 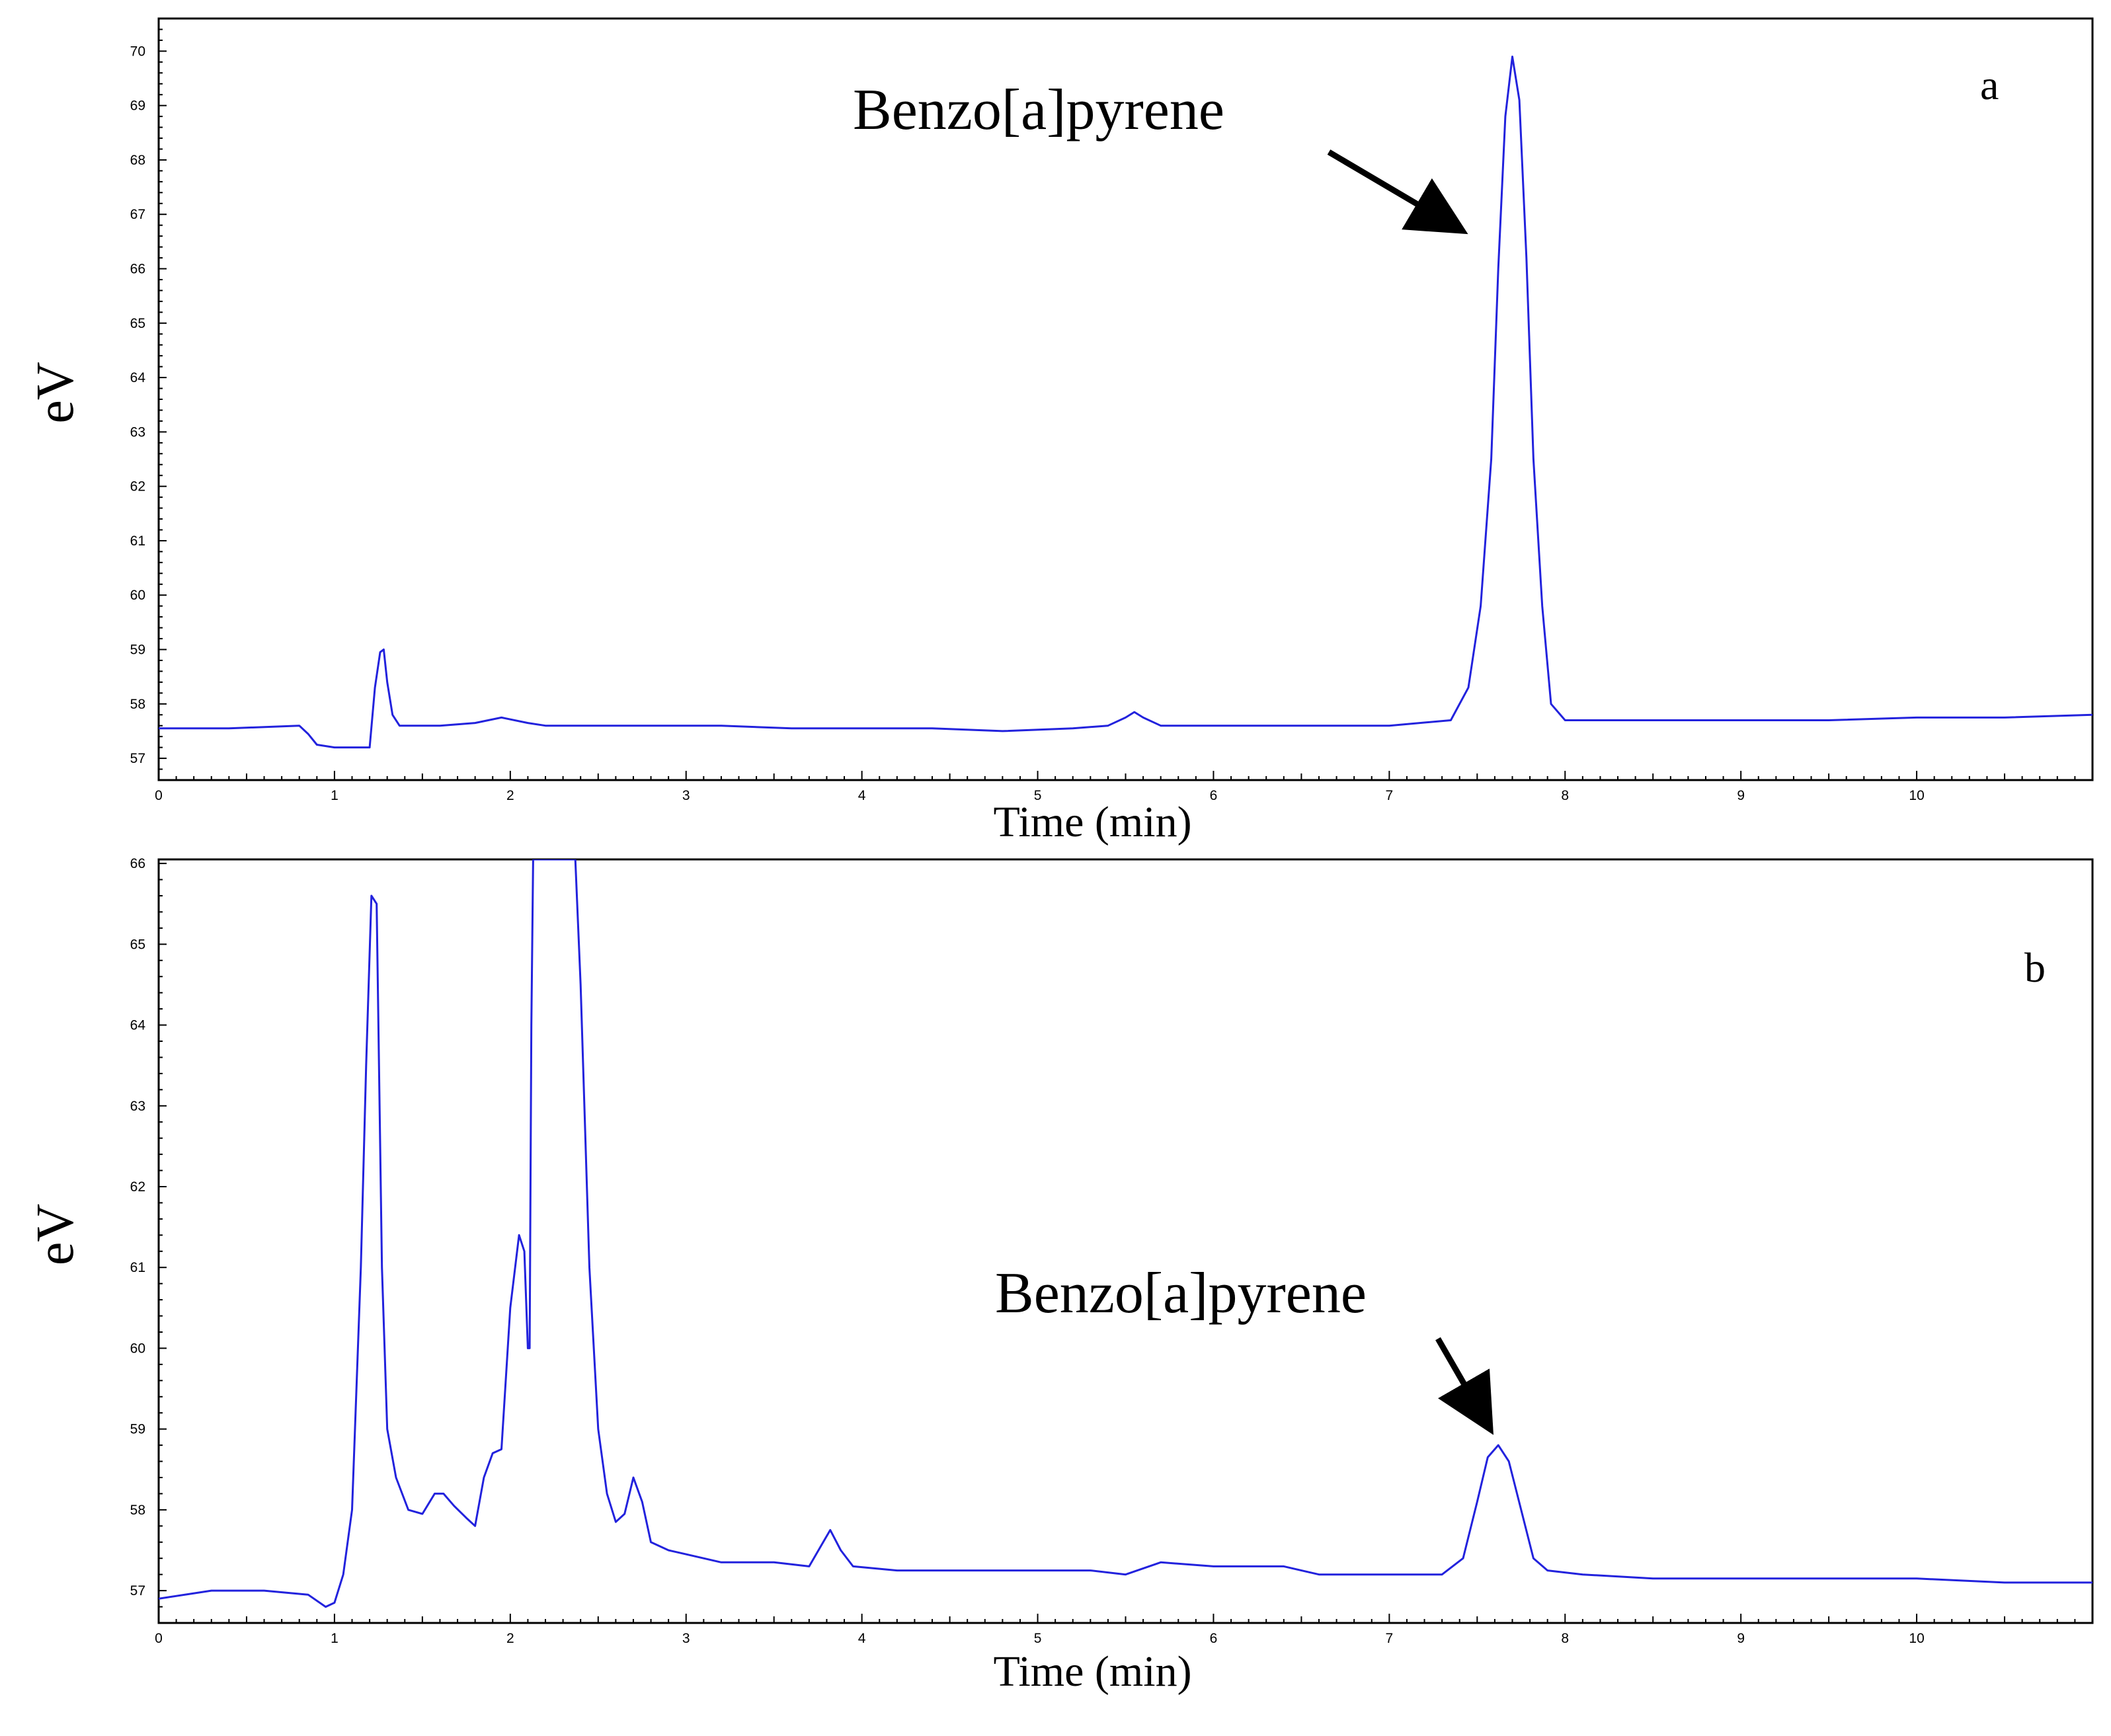 What do you see at coordinates (137, 160) in the screenshot?
I see `y-tick-label: 68` at bounding box center [137, 160].